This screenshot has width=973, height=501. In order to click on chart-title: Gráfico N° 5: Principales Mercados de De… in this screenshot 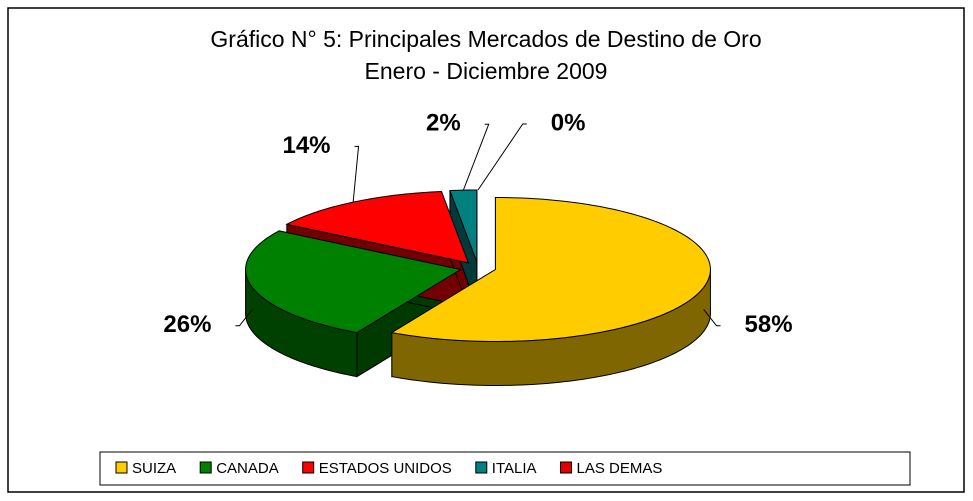, I will do `click(485, 39)`.